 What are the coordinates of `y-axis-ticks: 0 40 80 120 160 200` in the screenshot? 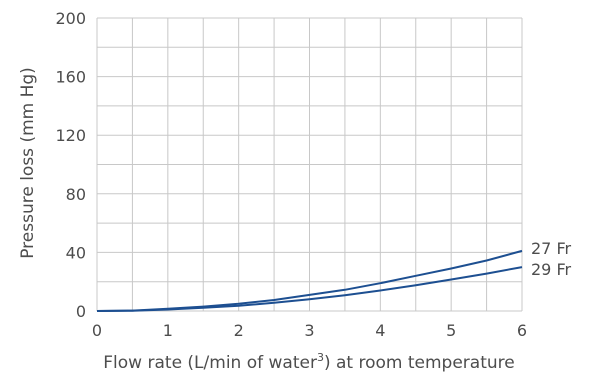 It's located at (70, 165).